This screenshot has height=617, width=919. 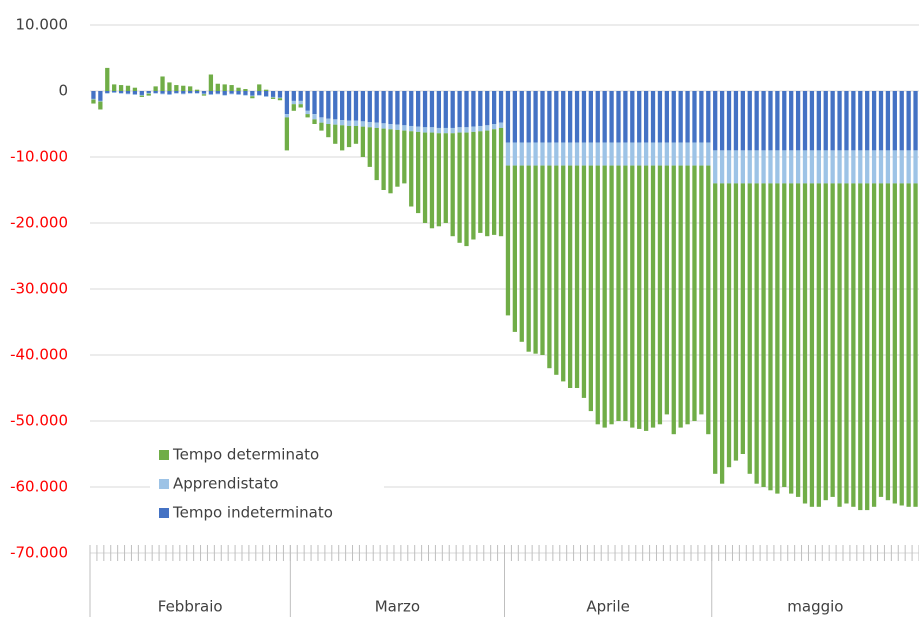 What do you see at coordinates (42, 25) in the screenshot?
I see `y-tick-label: 10.000` at bounding box center [42, 25].